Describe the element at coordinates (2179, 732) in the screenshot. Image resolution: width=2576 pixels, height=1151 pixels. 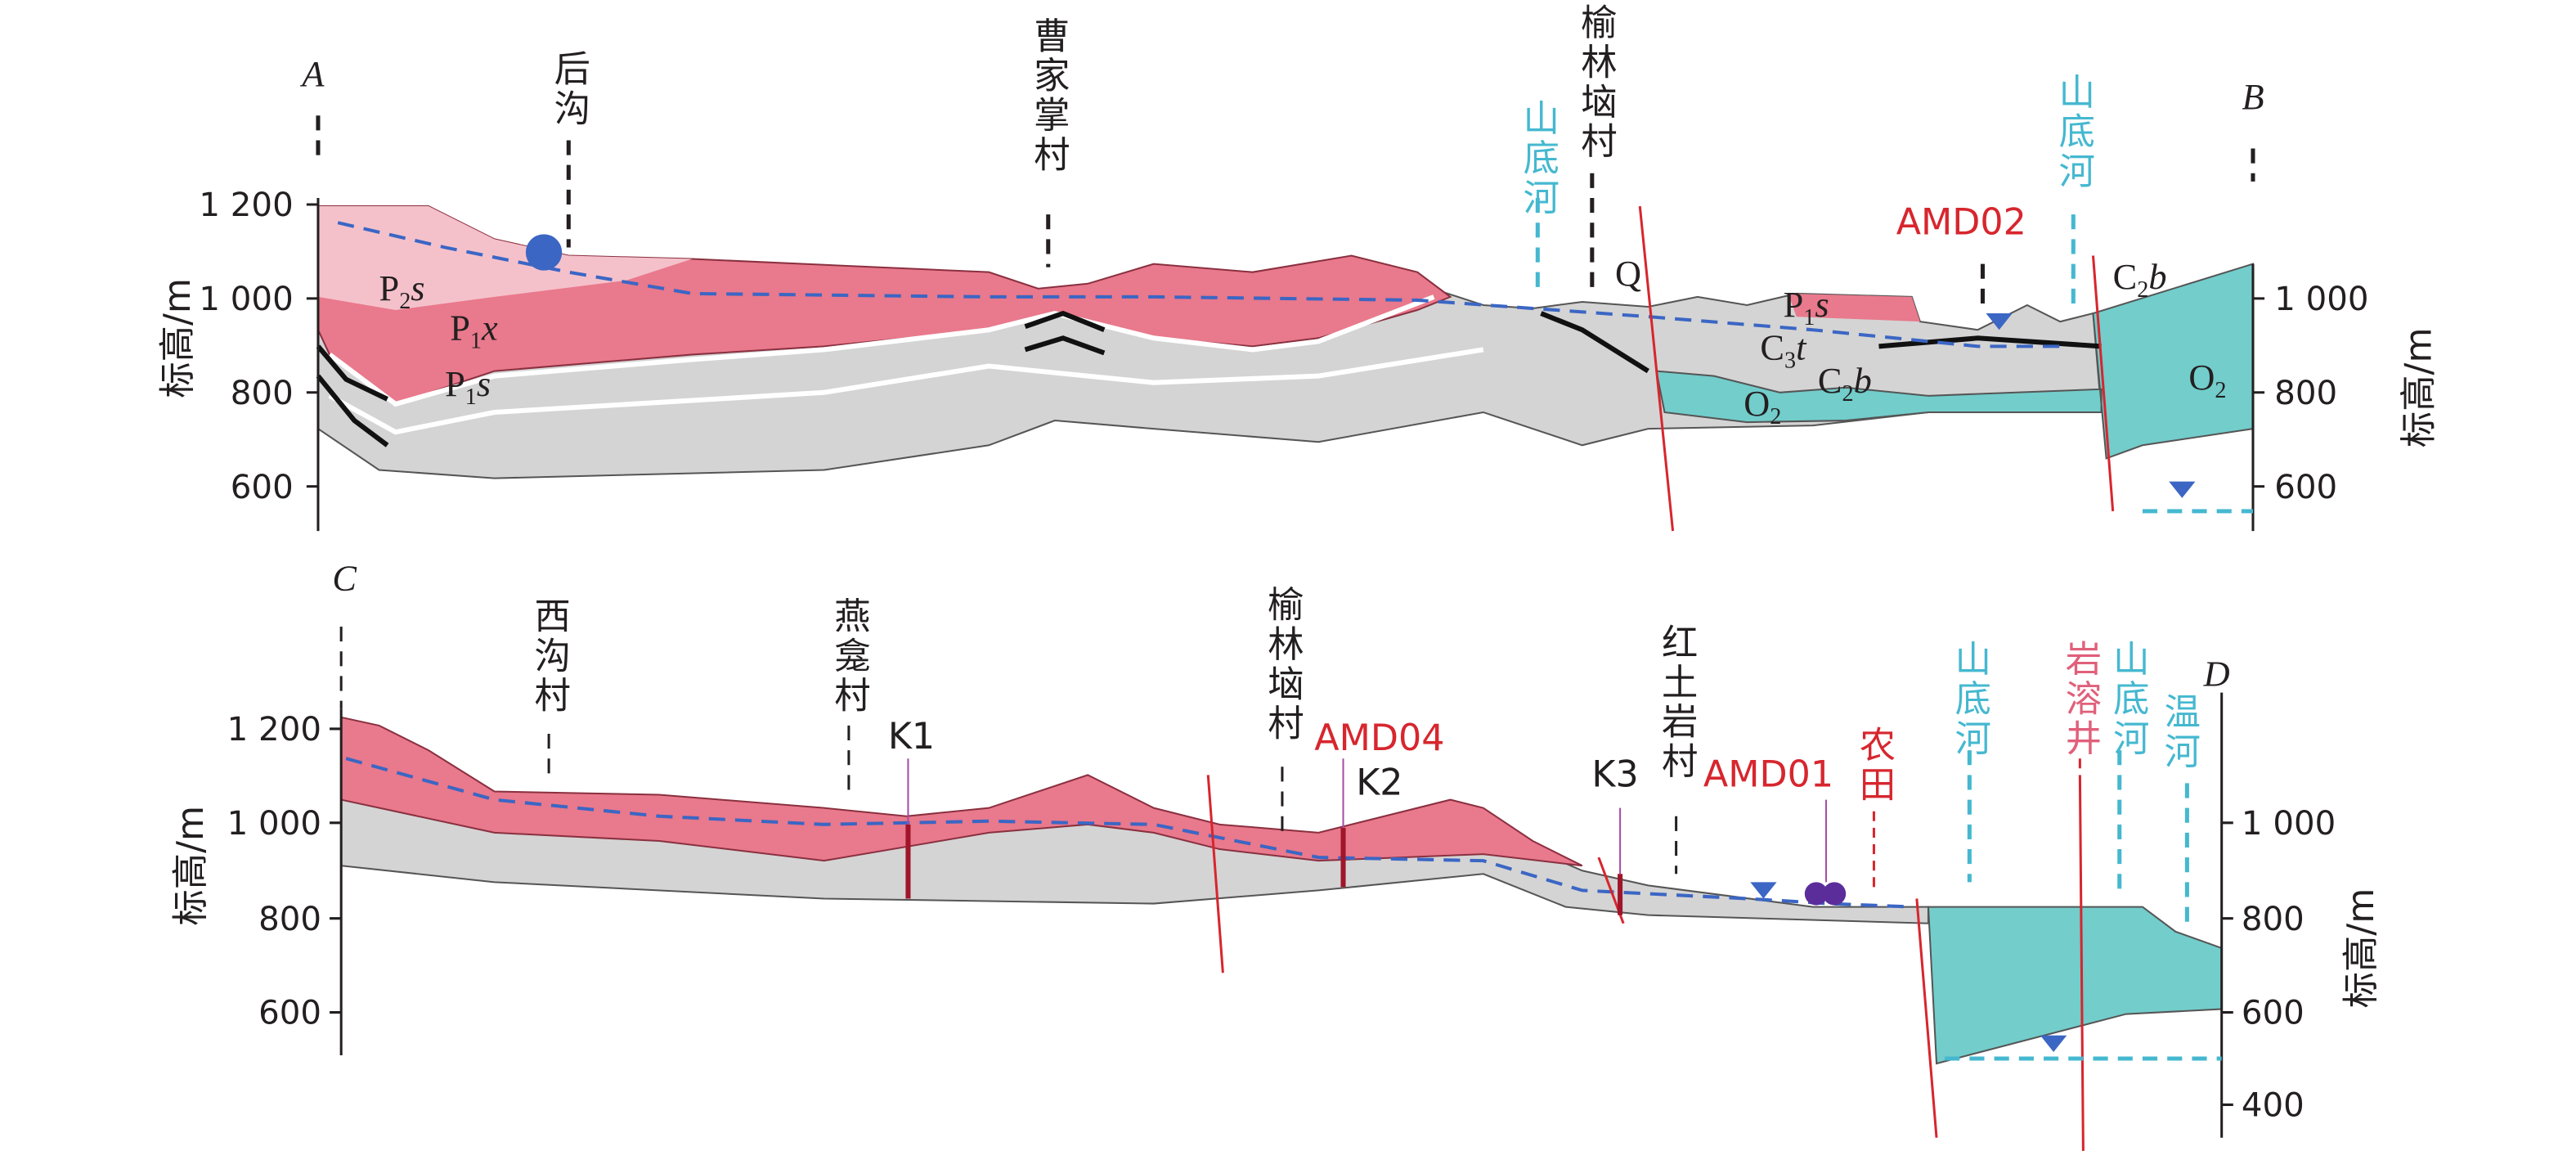
I see `river-label: 温河` at that location.